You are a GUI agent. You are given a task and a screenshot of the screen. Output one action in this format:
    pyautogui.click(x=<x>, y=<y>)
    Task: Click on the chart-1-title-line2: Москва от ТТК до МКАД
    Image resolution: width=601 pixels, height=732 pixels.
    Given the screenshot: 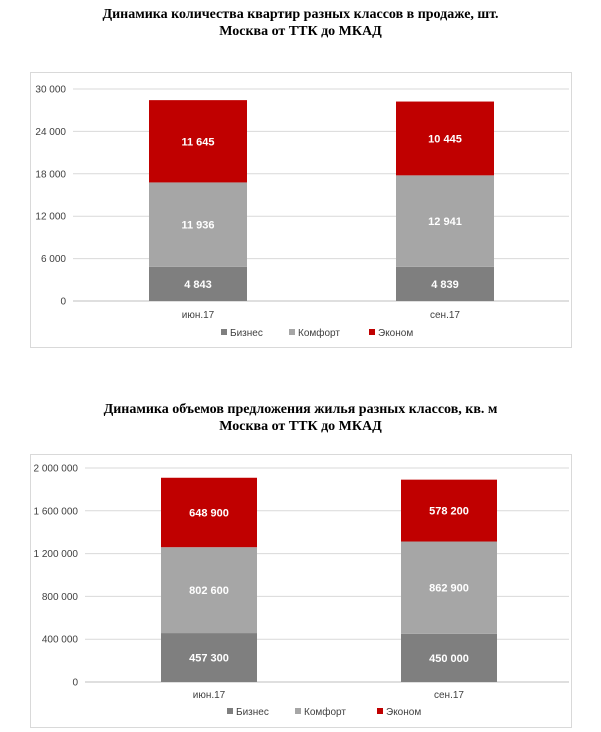 What is the action you would take?
    pyautogui.click(x=300, y=31)
    